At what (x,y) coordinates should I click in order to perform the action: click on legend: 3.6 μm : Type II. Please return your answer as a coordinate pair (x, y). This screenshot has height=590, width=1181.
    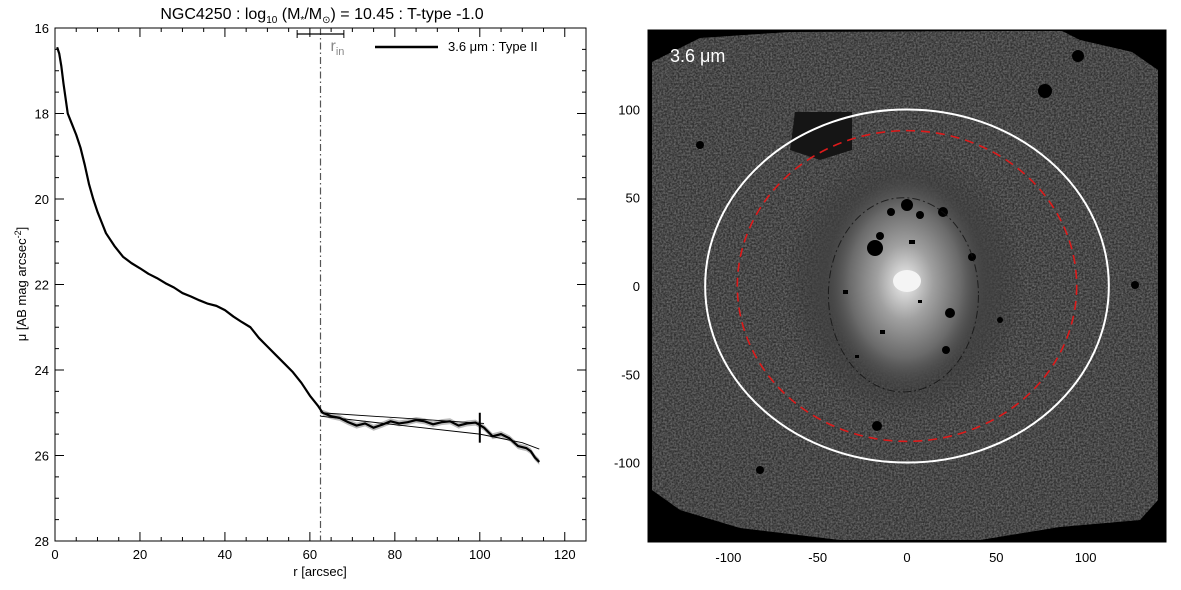
    Looking at the image, I should click on (456, 46).